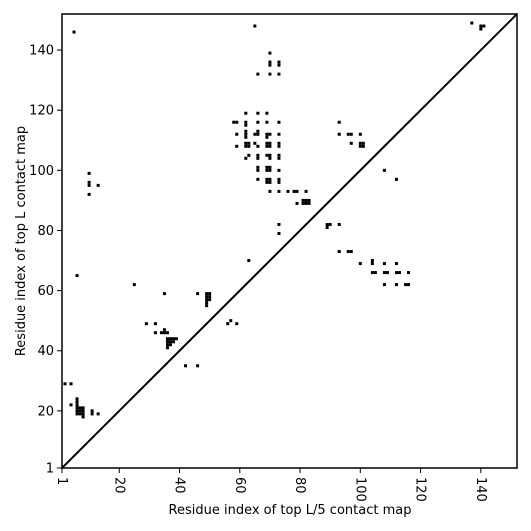  What do you see at coordinates (61, 481) in the screenshot?
I see `x-tick-label: 1` at bounding box center [61, 481].